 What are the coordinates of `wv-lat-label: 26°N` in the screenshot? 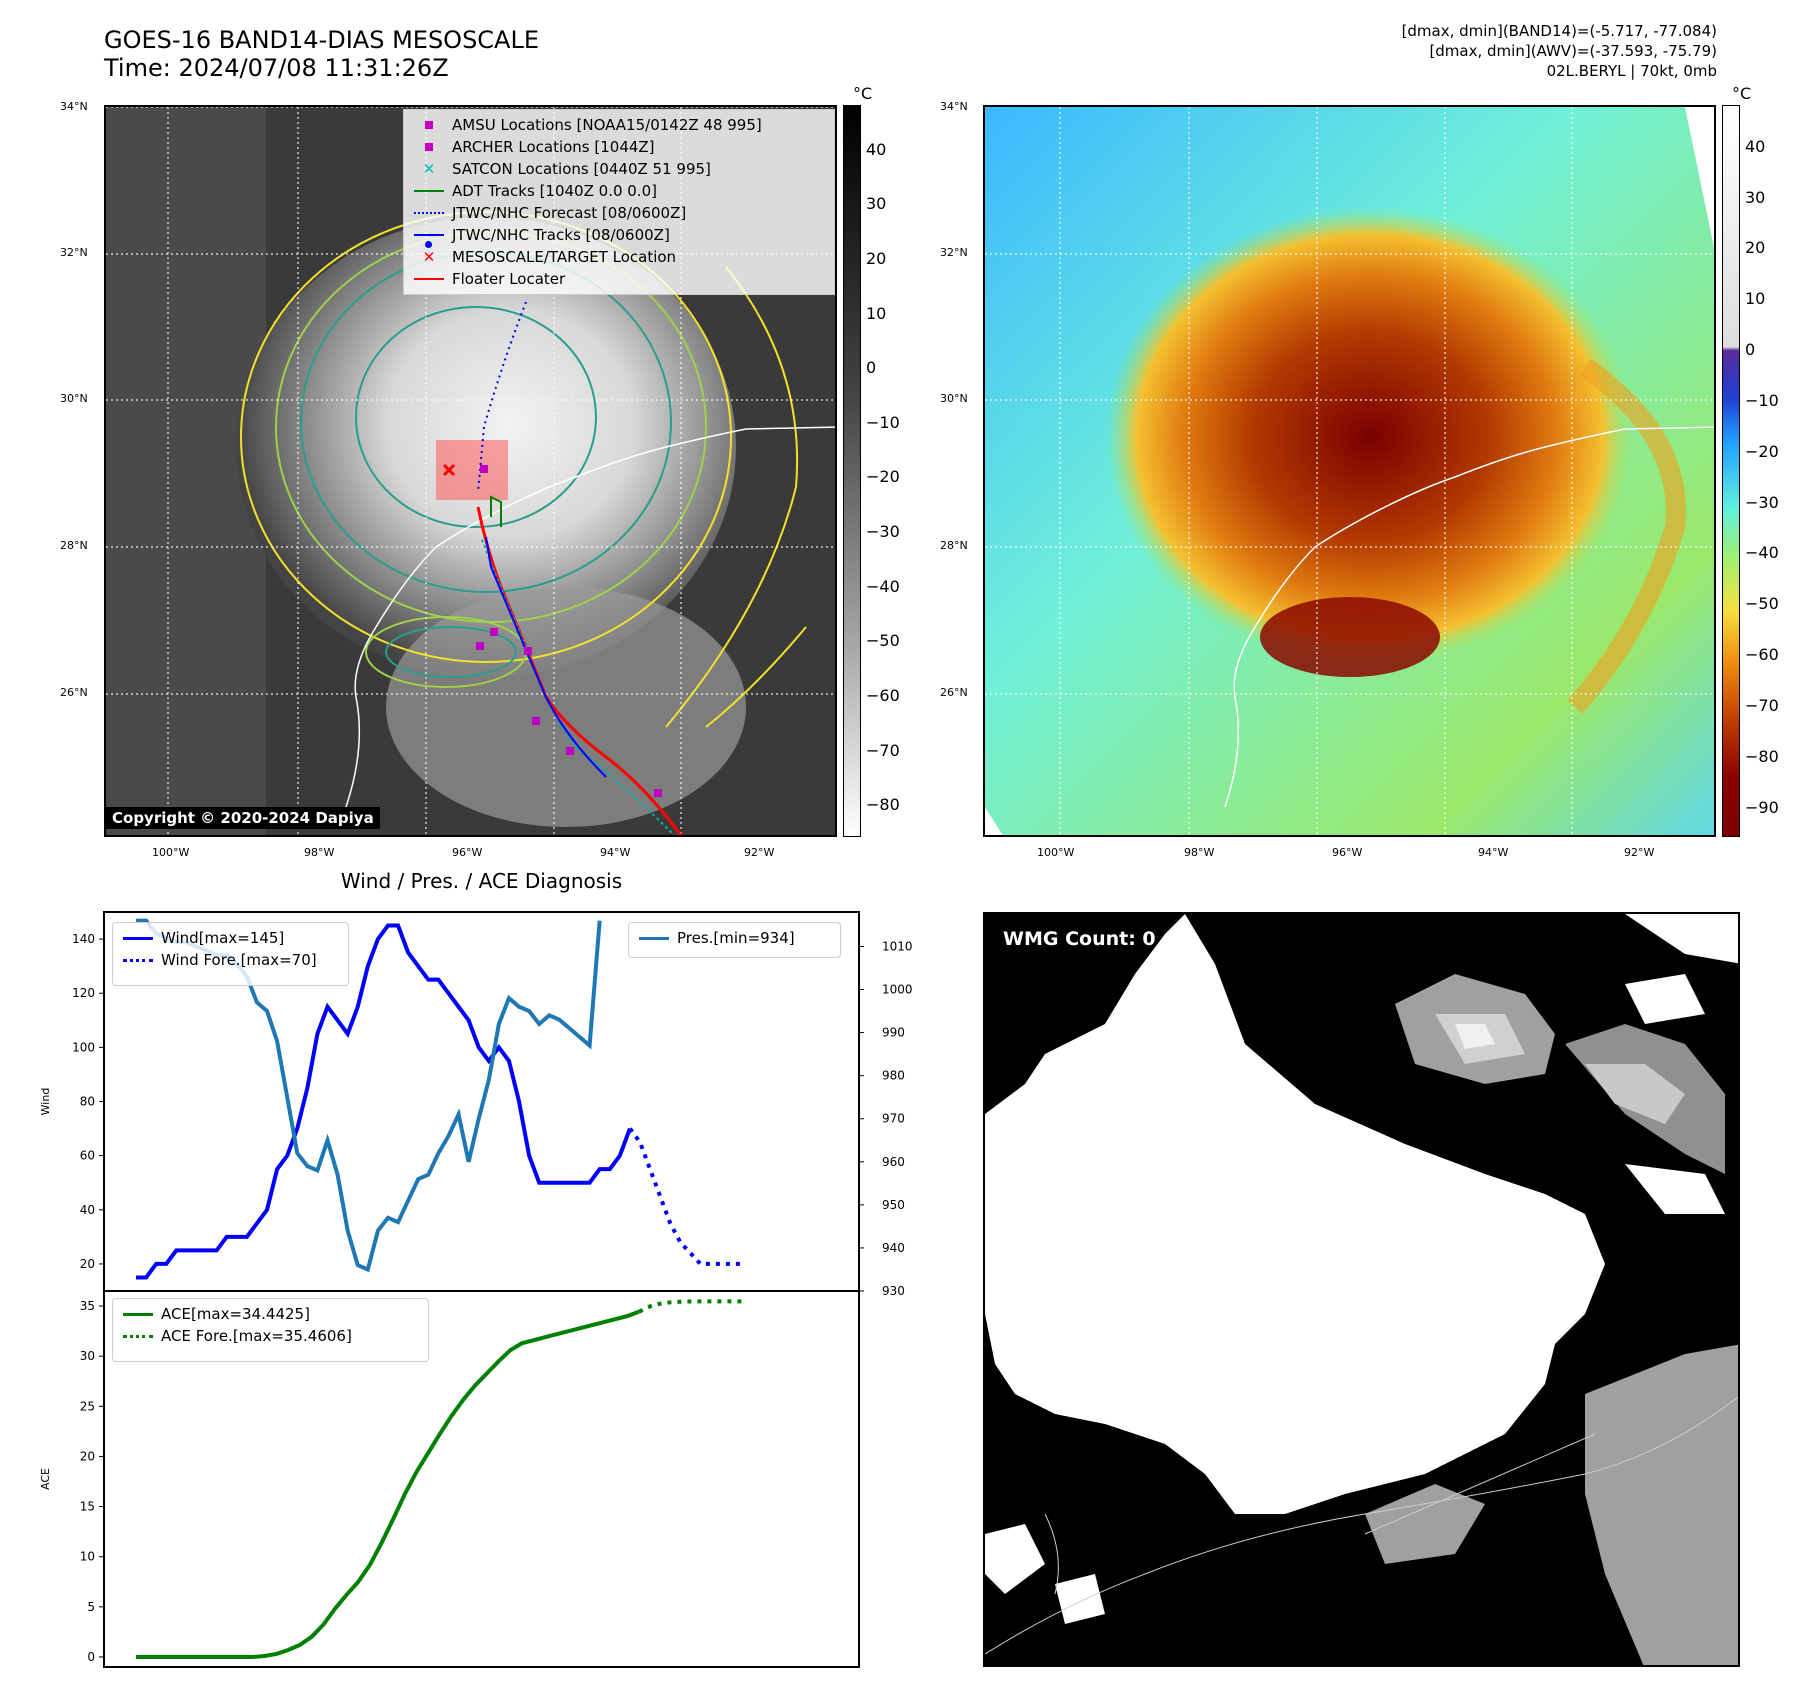 It's located at (954, 692).